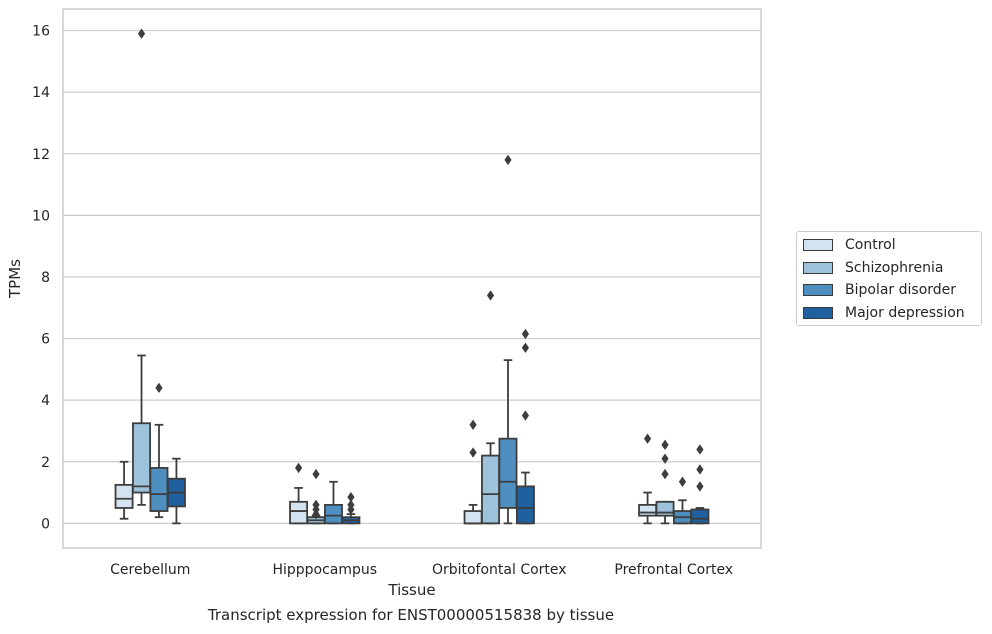 This screenshot has width=992, height=634. I want to click on legend-item: Major depression, so click(884, 313).